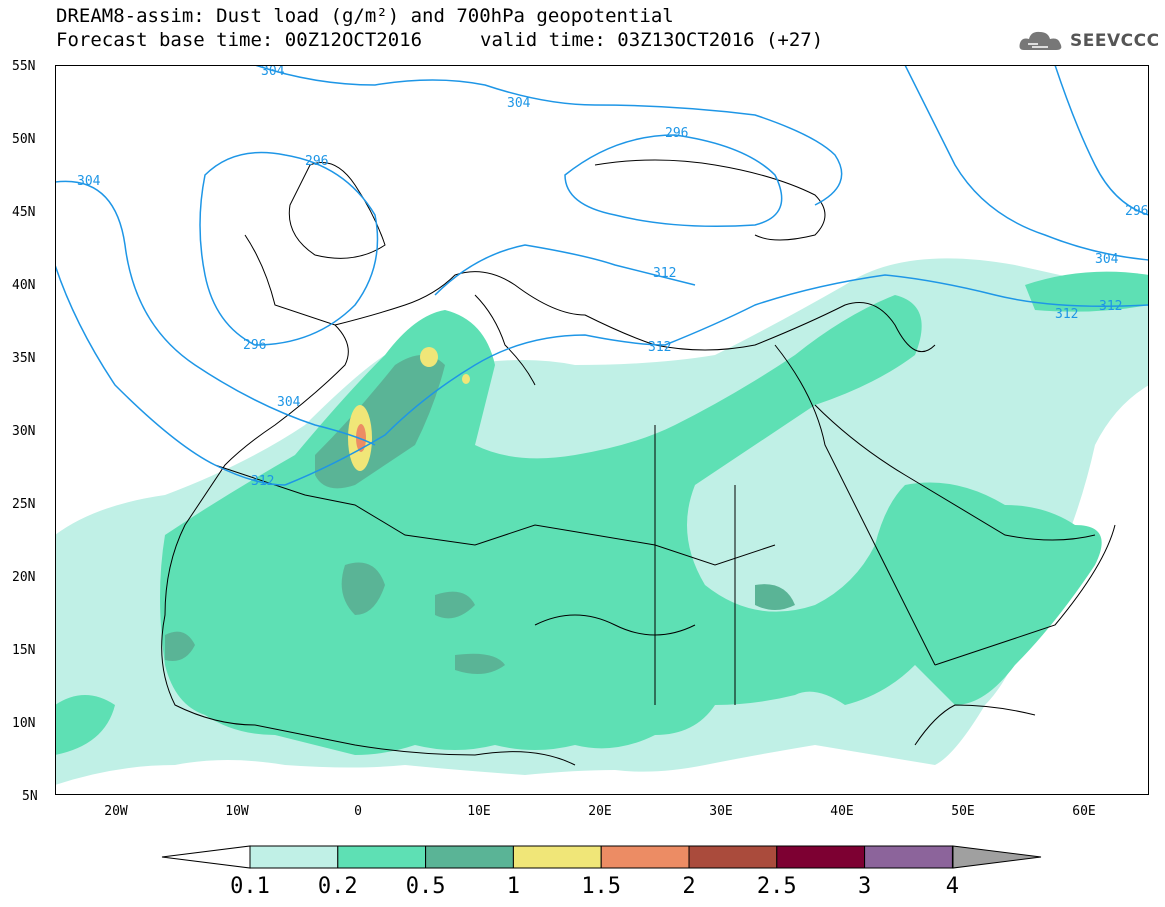 This screenshot has height=907, width=1165. Describe the element at coordinates (1083, 809) in the screenshot. I see `lon-label: 60E` at that location.